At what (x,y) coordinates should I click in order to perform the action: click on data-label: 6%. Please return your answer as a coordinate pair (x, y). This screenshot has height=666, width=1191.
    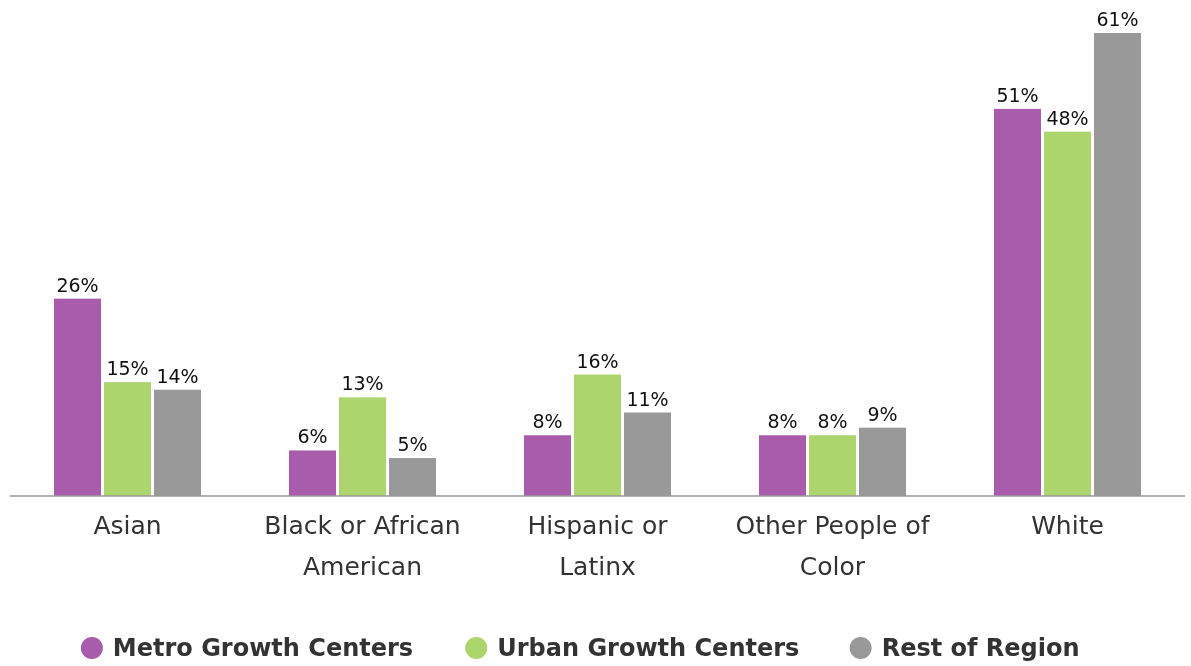
    Looking at the image, I should click on (312, 436).